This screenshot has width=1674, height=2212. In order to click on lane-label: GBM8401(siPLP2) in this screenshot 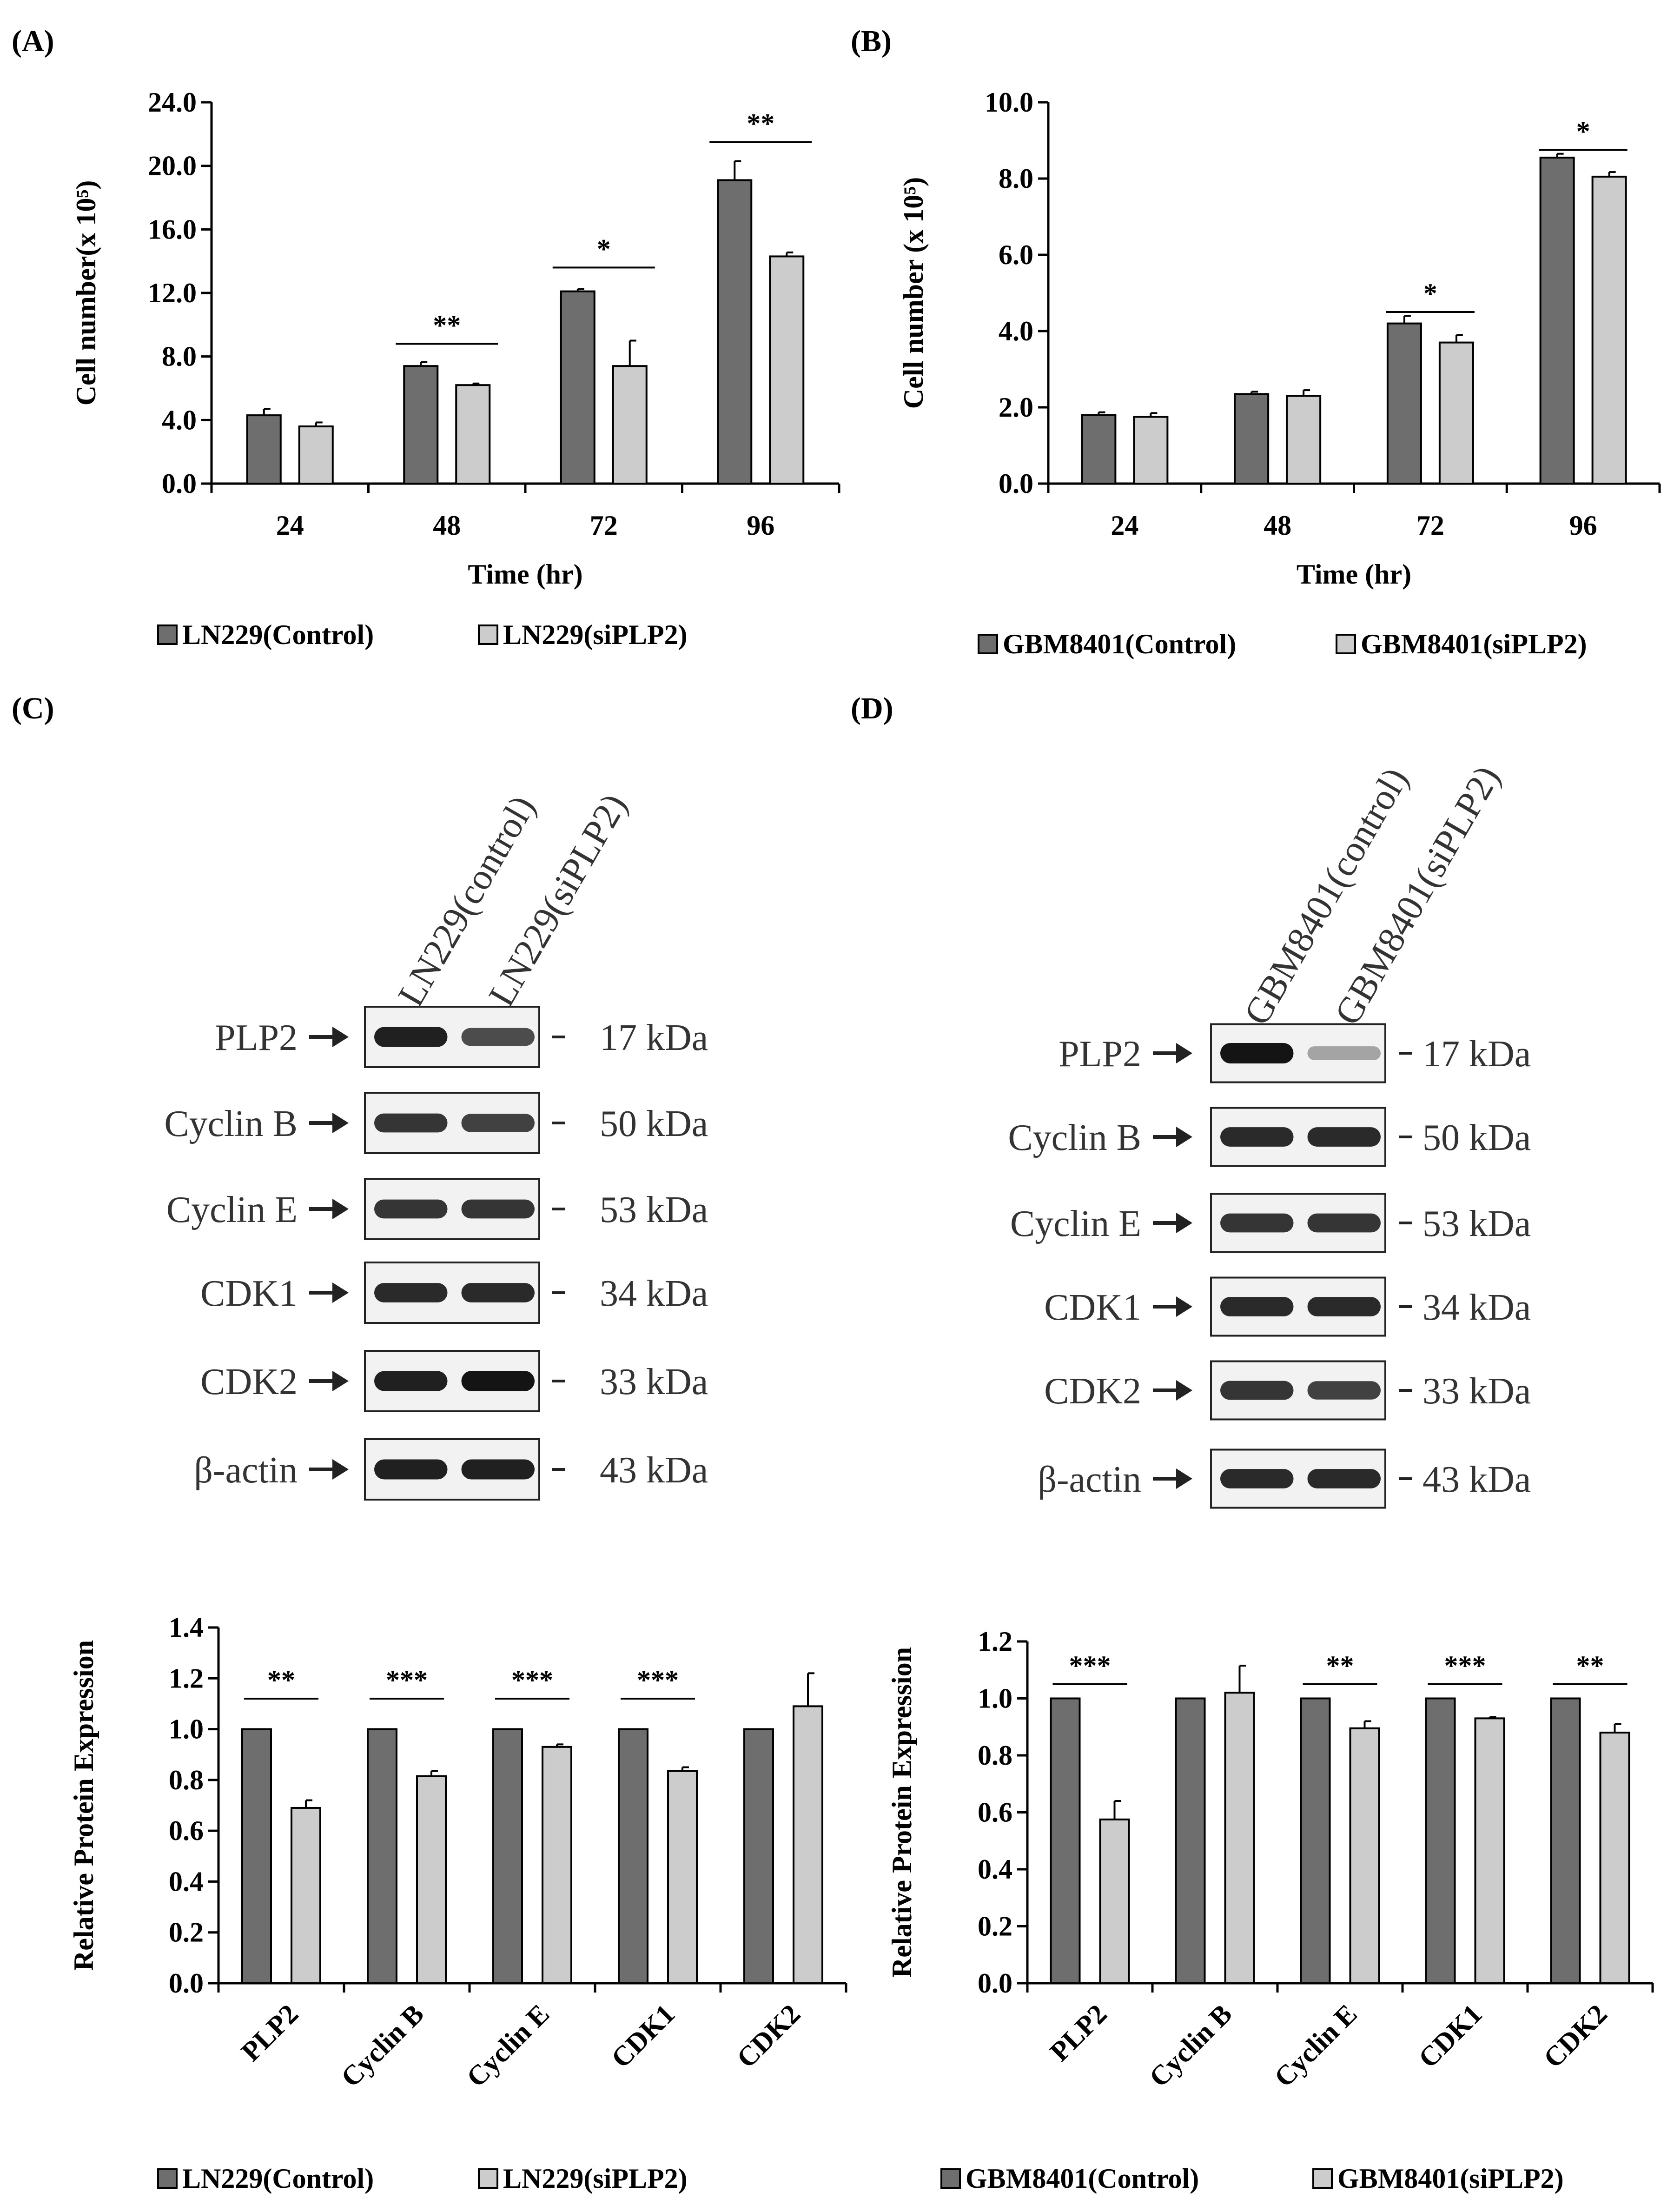, I will do `click(1417, 896)`.